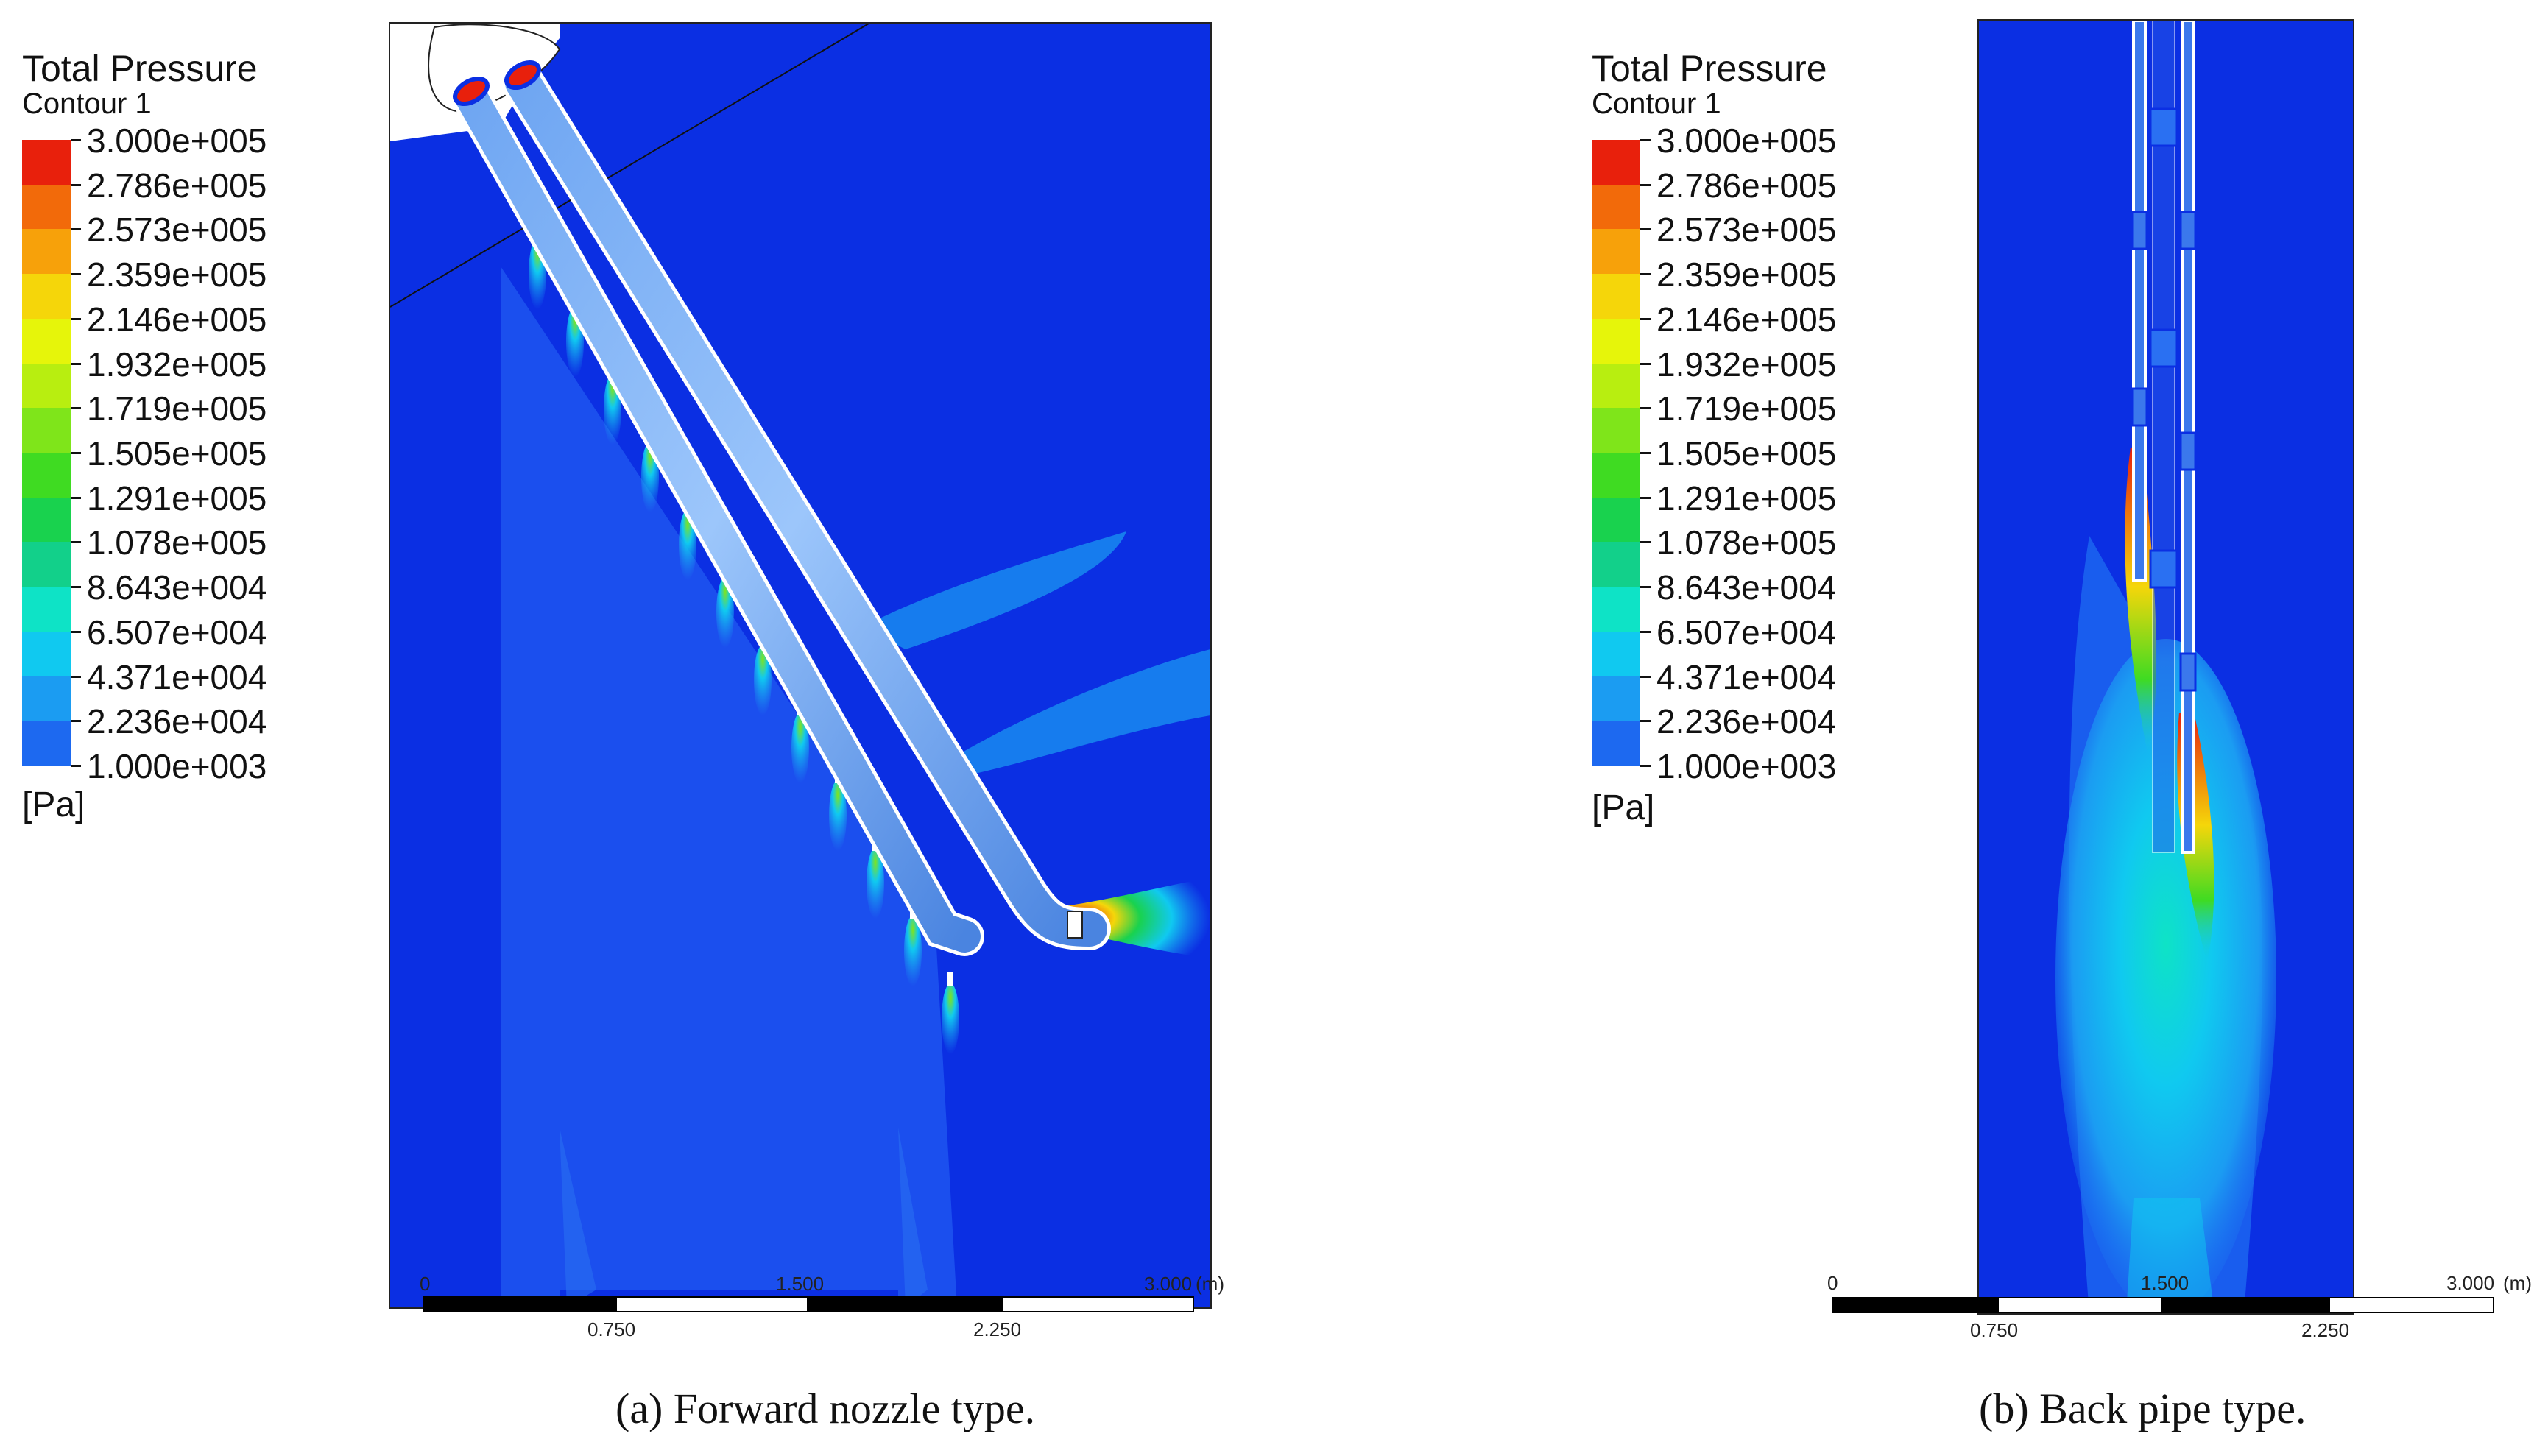 The image size is (2548, 1456). What do you see at coordinates (177, 408) in the screenshot?
I see `legend-level-label: 1.719e+005` at bounding box center [177, 408].